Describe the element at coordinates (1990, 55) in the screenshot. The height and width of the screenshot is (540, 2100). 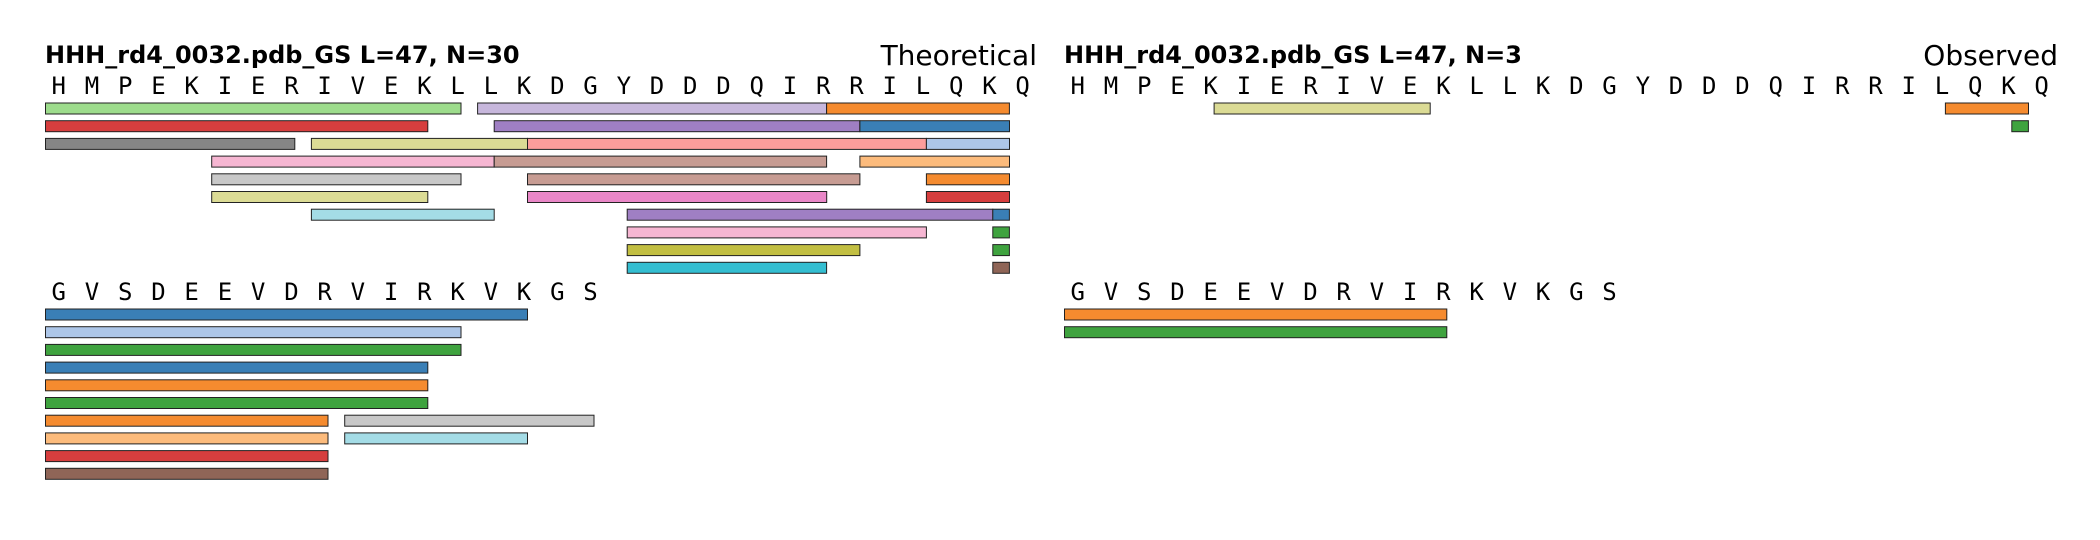
I see `panel-label: Observed` at that location.